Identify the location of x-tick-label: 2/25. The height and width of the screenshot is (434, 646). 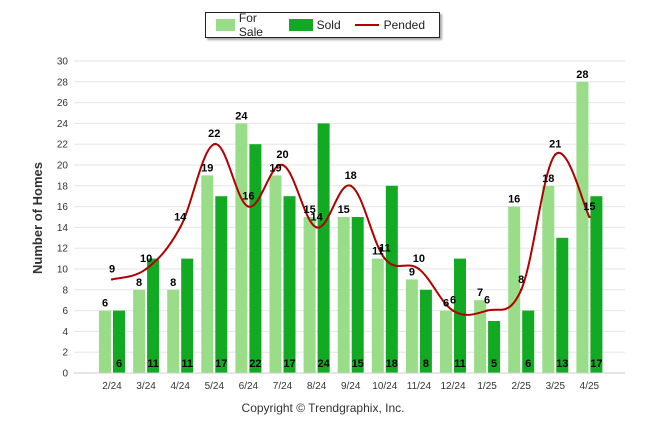
(521, 386).